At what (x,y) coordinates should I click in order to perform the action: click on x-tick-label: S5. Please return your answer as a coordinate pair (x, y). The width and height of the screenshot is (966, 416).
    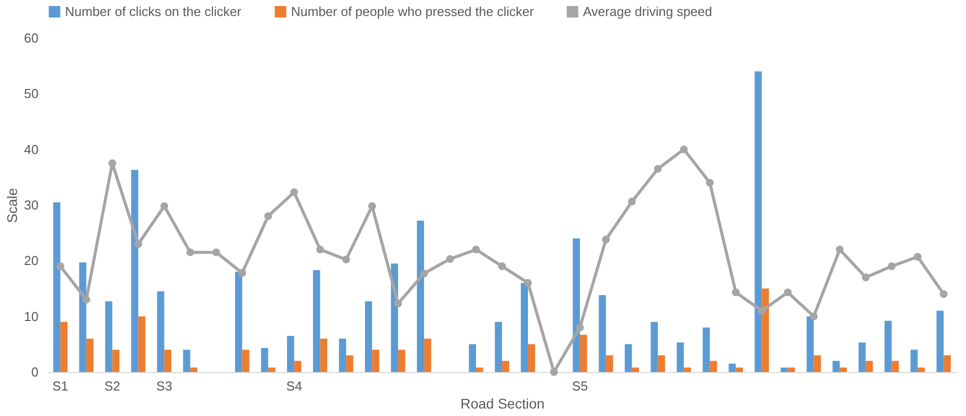
    Looking at the image, I should click on (580, 386).